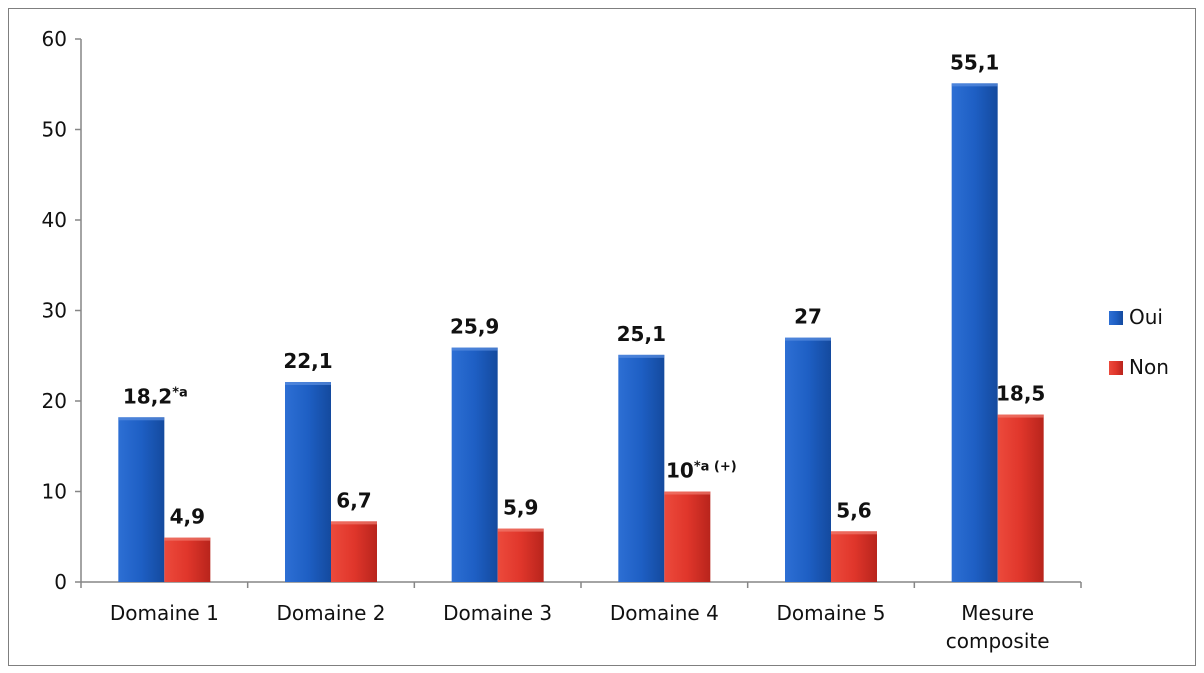 This screenshot has width=1204, height=673. I want to click on y-tick-label: 30, so click(54, 311).